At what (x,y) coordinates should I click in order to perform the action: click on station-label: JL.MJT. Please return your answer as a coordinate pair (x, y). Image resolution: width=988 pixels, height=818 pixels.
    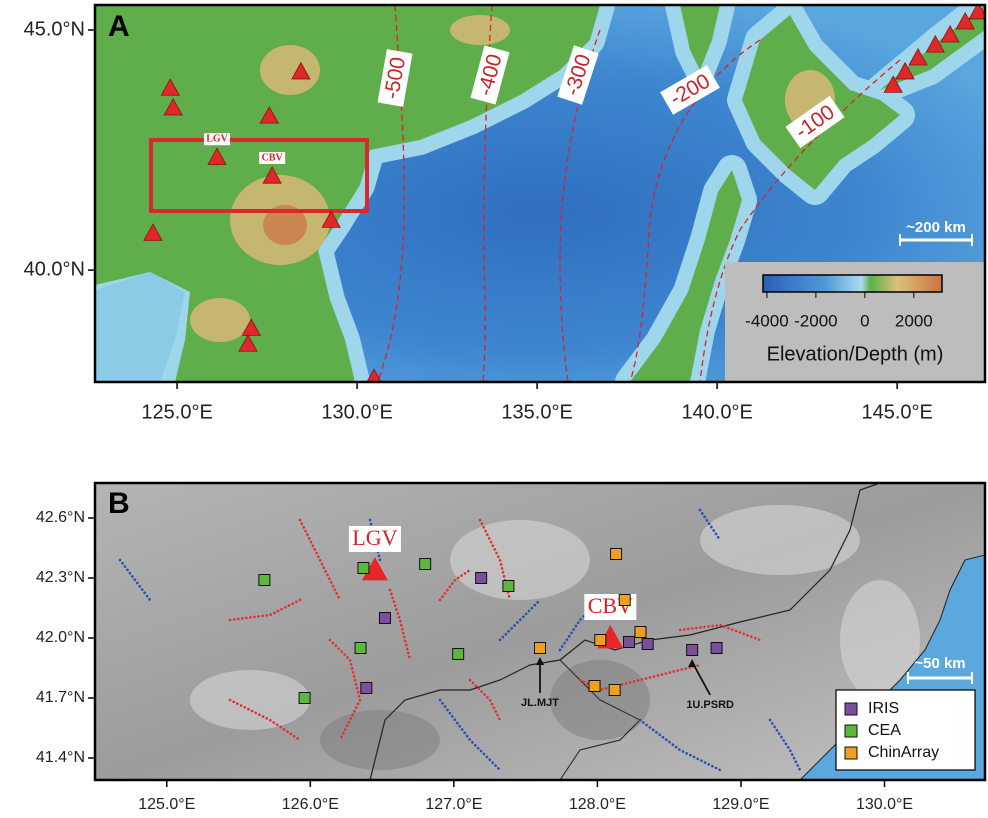
    Looking at the image, I should click on (540, 703).